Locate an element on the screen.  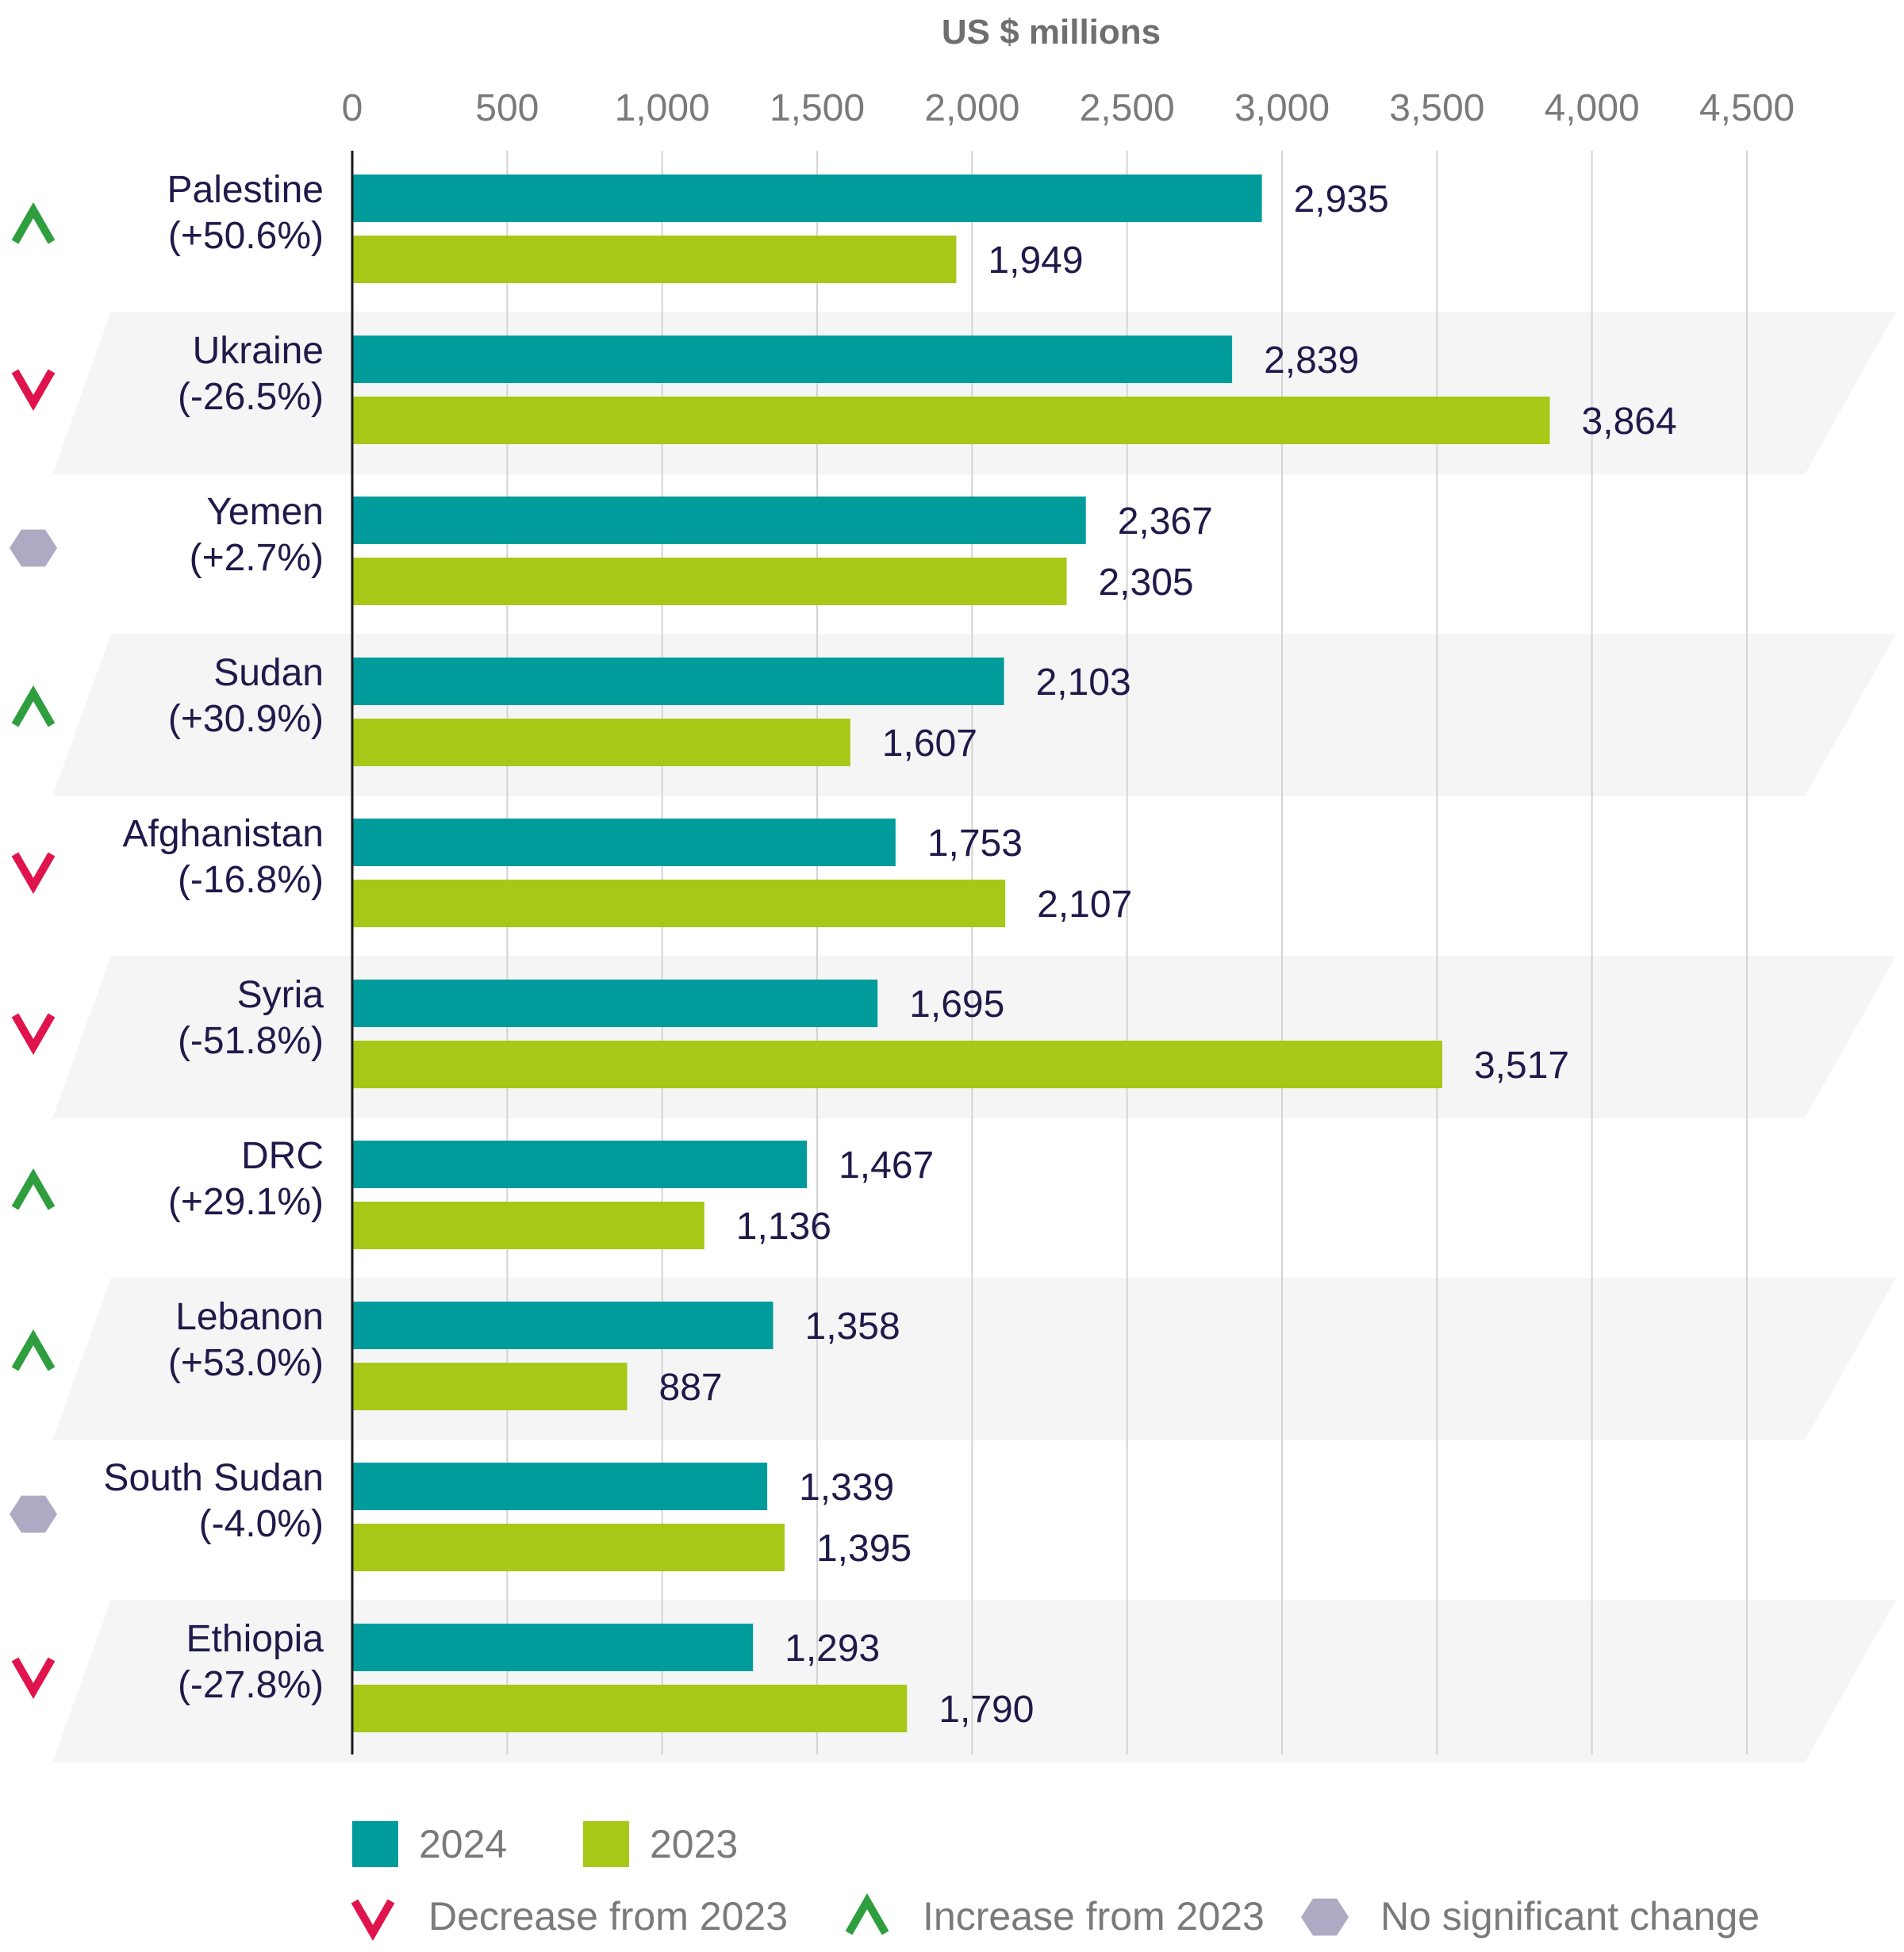
data-label: 1,949 is located at coordinates (1035, 261).